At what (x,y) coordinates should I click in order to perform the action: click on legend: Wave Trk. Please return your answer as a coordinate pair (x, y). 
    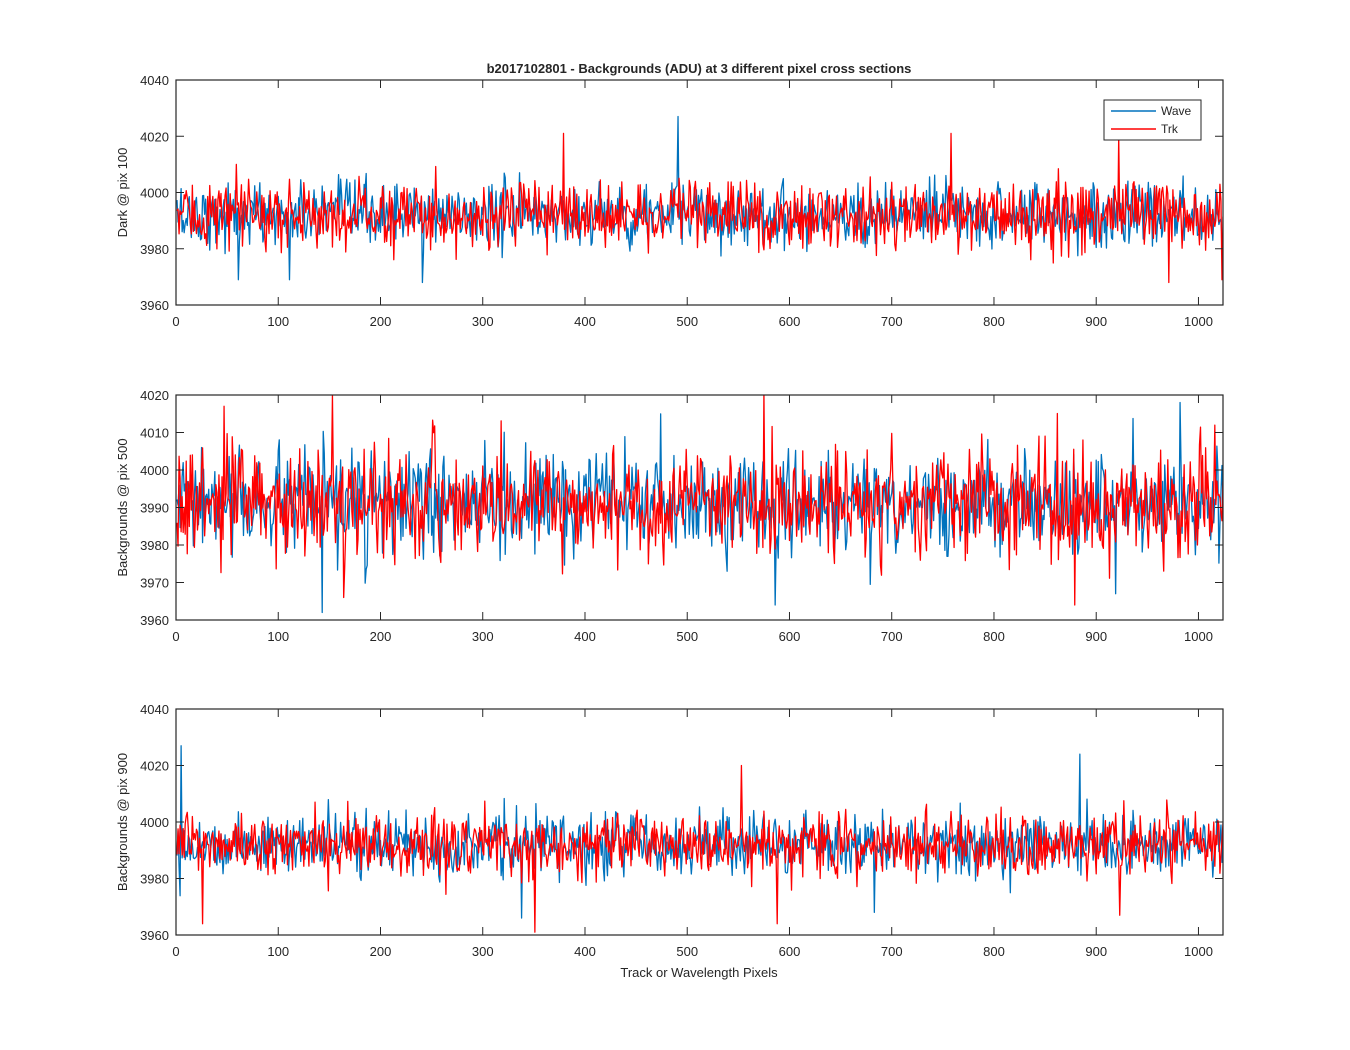
    Looking at the image, I should click on (1152, 120).